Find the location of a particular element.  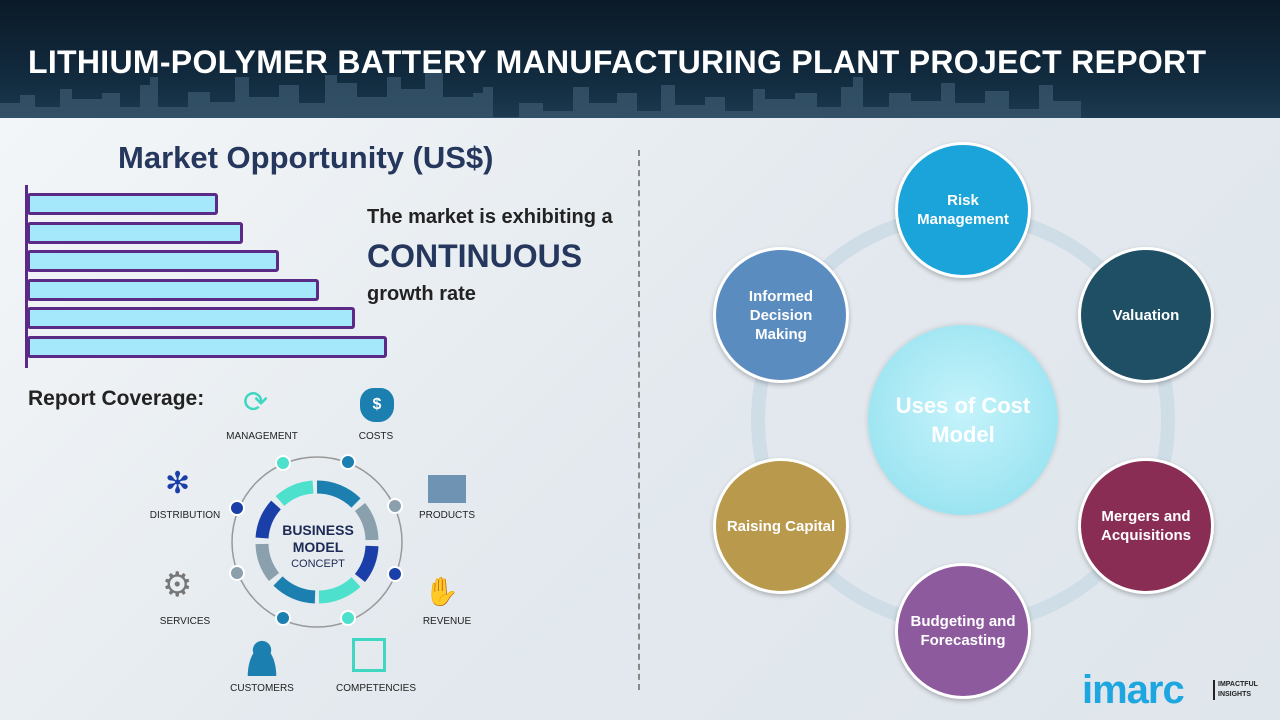

coverage-costs: COSTS is located at coordinates (376, 436).